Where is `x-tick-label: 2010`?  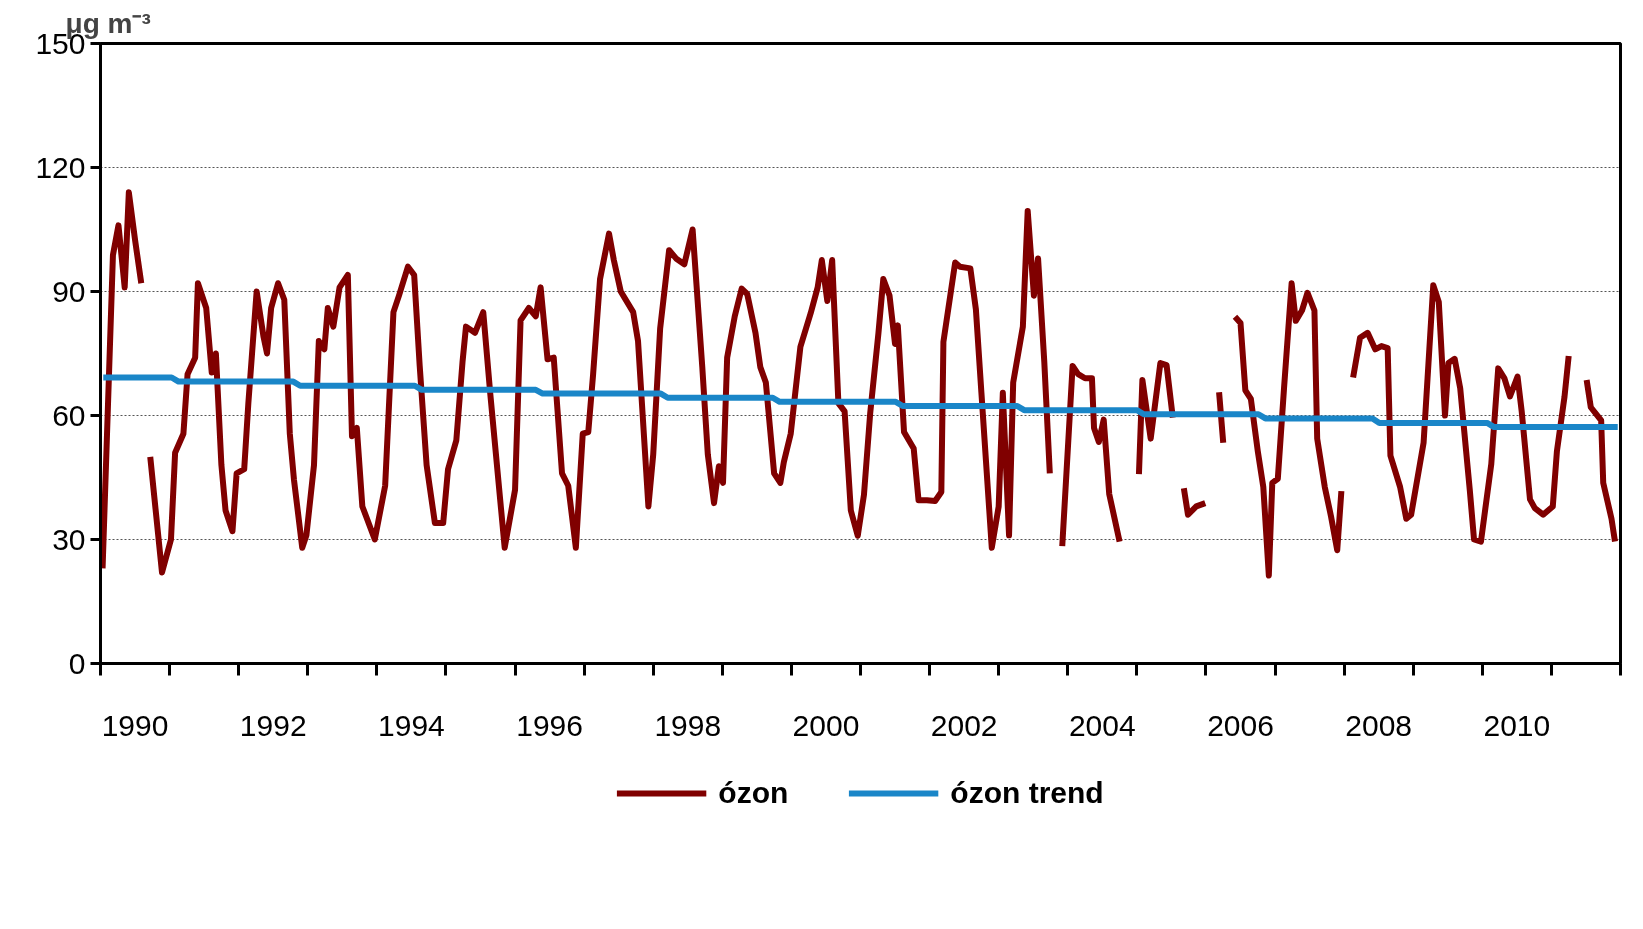 x-tick-label: 2010 is located at coordinates (1517, 725).